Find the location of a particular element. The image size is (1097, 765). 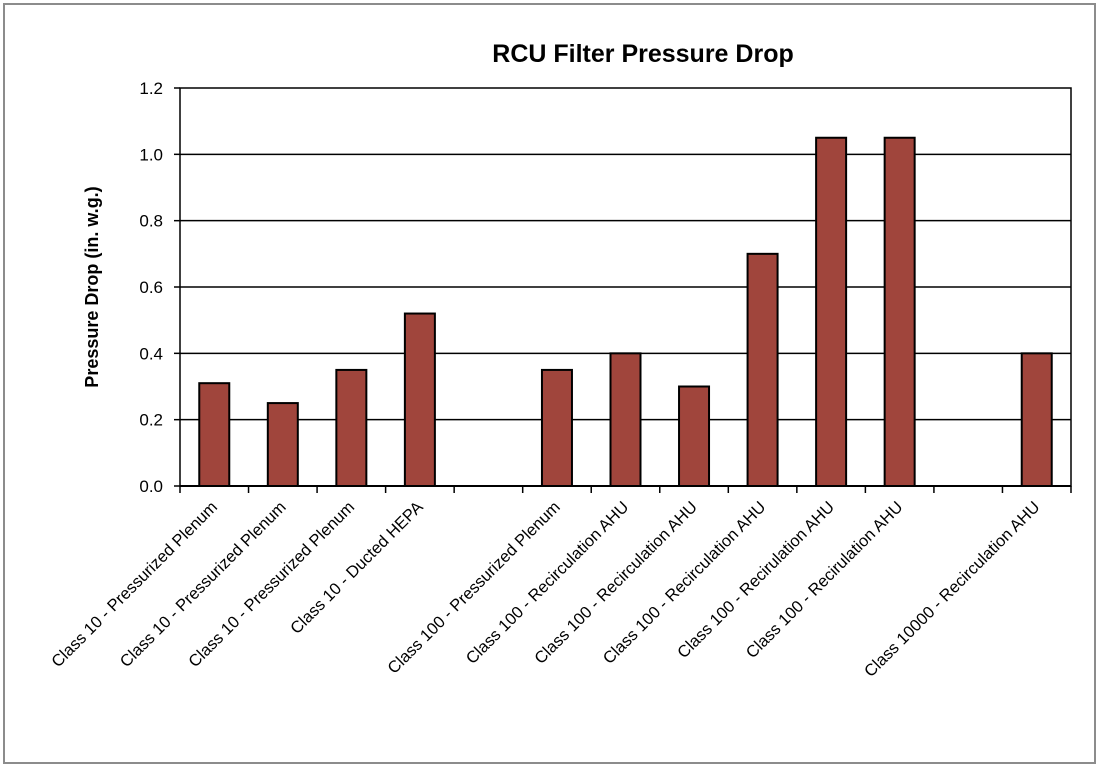

y-tick-label: 0.4 is located at coordinates (151, 353).